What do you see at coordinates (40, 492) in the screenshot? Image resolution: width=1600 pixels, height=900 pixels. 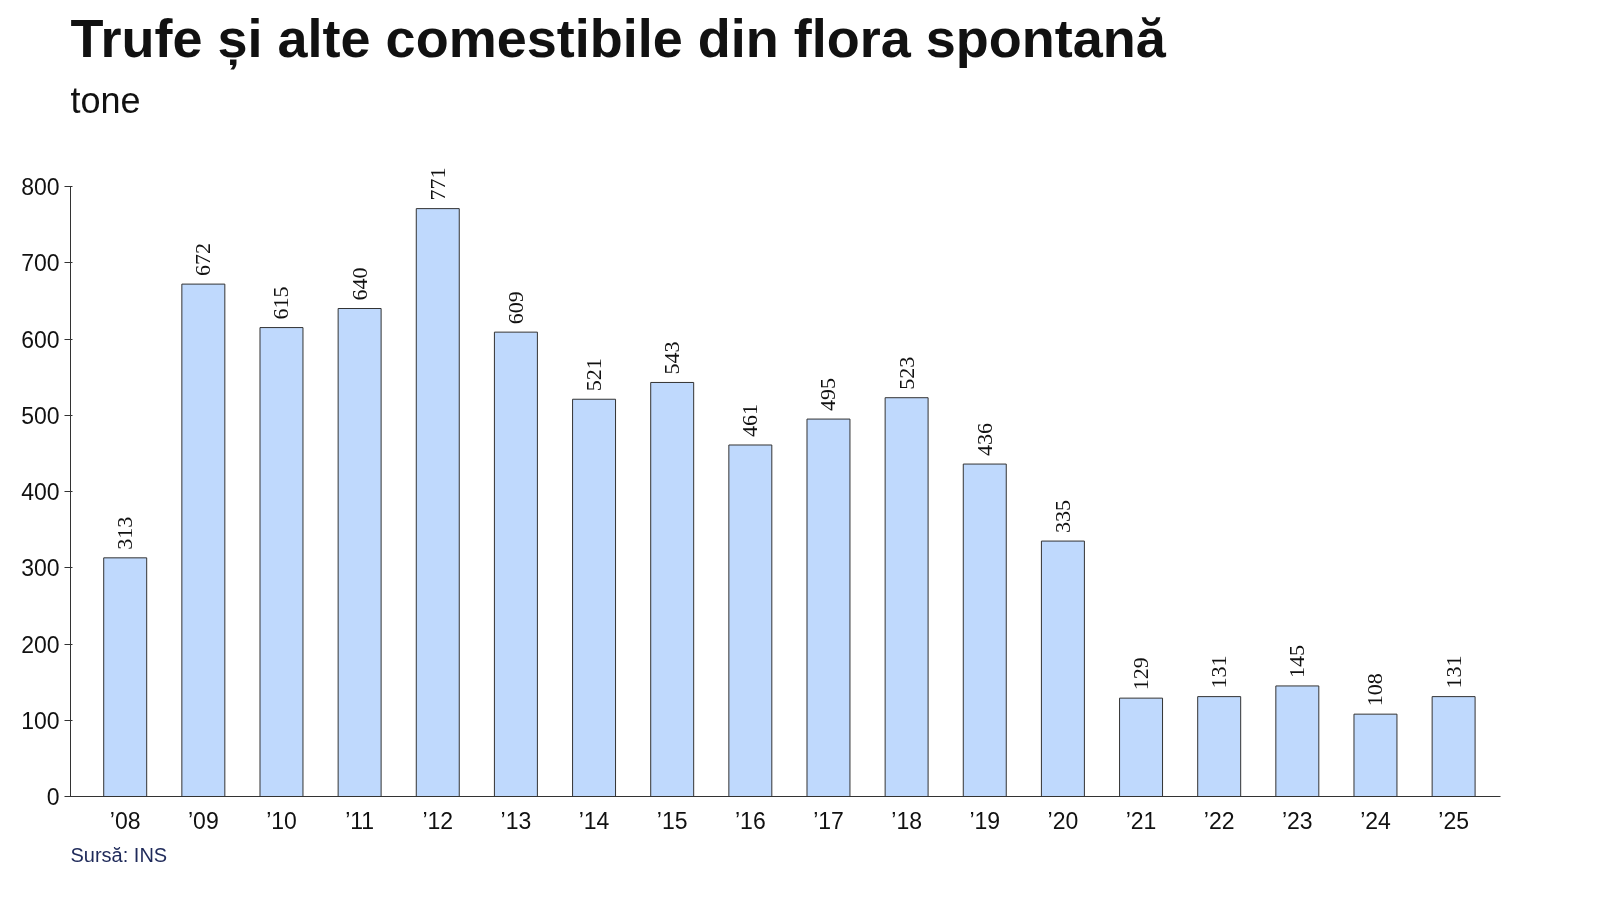 I see `y-tick-label: 400` at bounding box center [40, 492].